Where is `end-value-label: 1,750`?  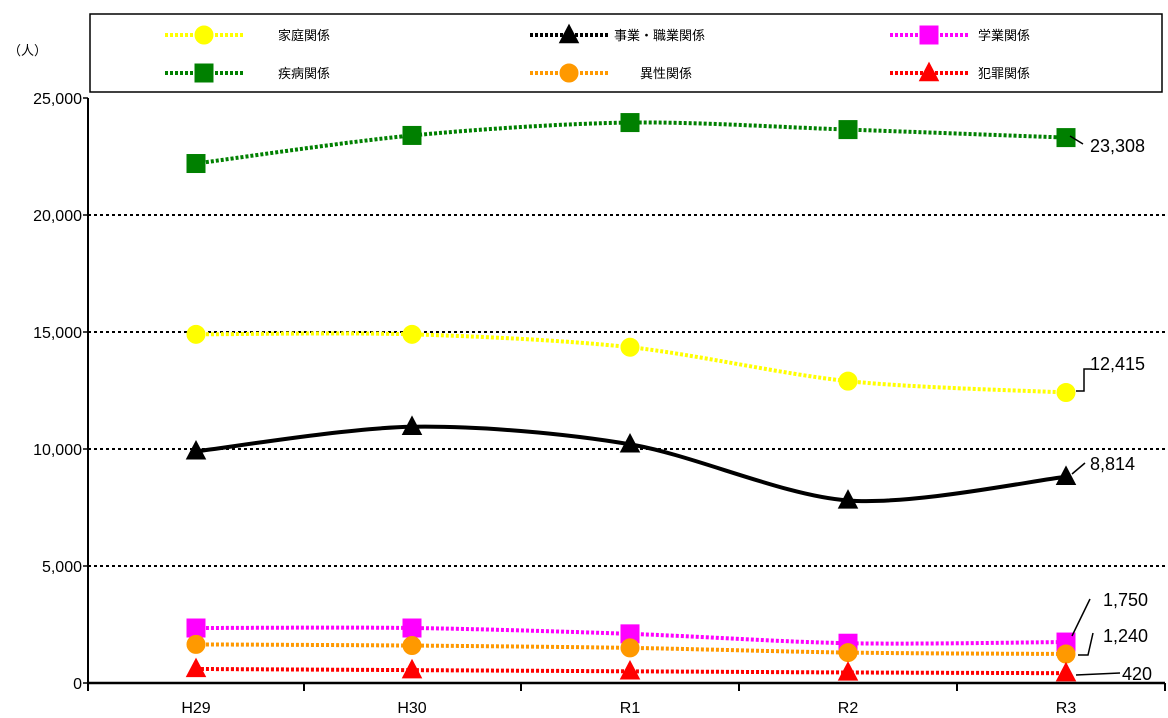
end-value-label: 1,750 is located at coordinates (1125, 600).